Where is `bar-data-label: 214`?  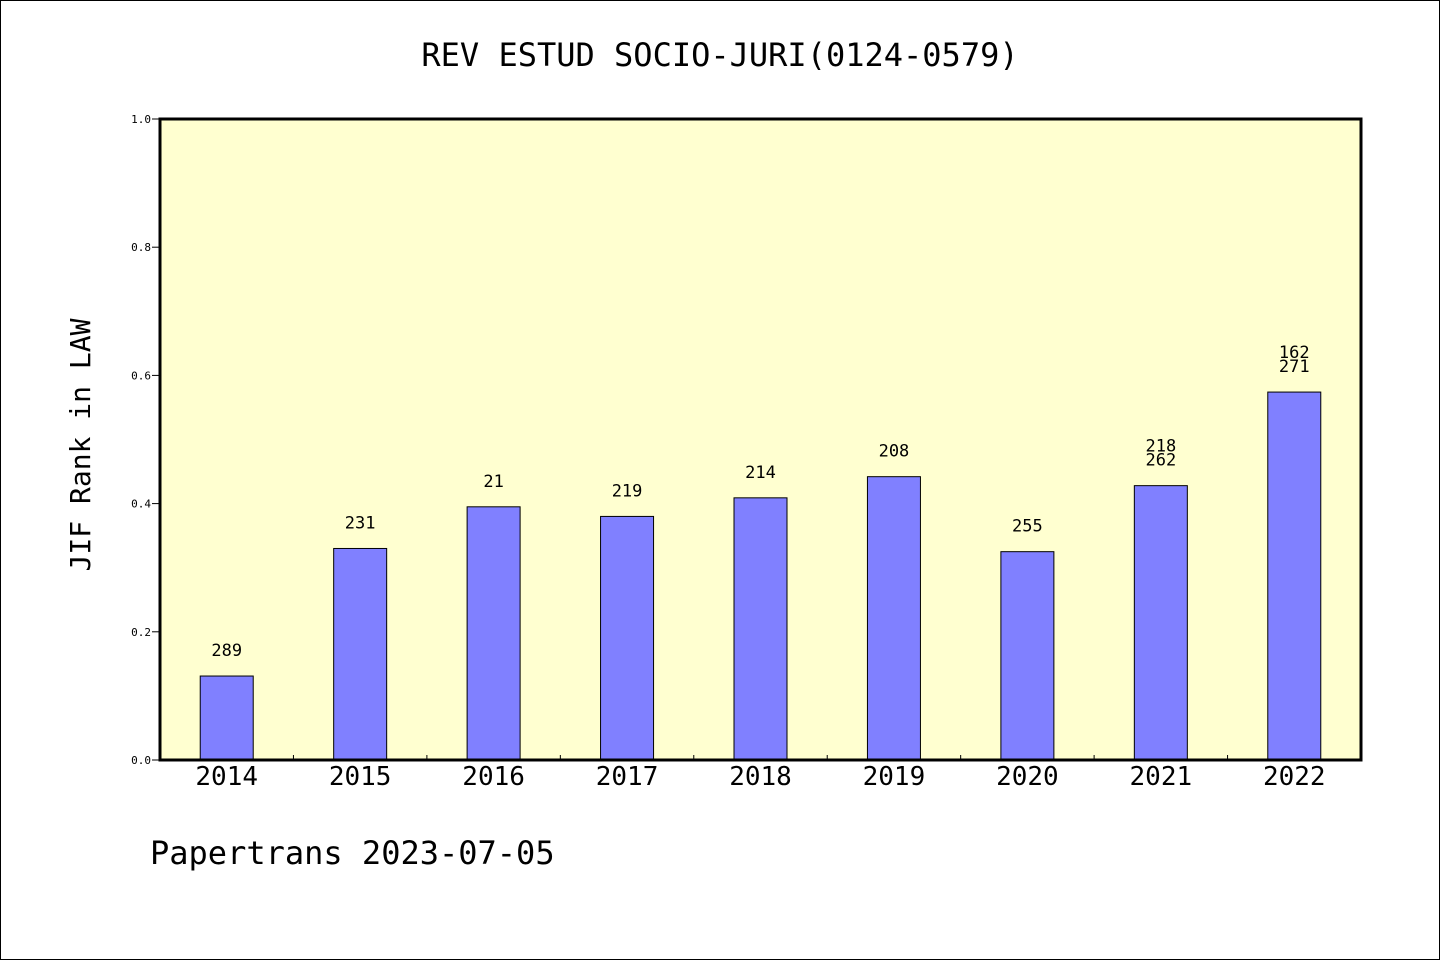
bar-data-label: 214 is located at coordinates (760, 473).